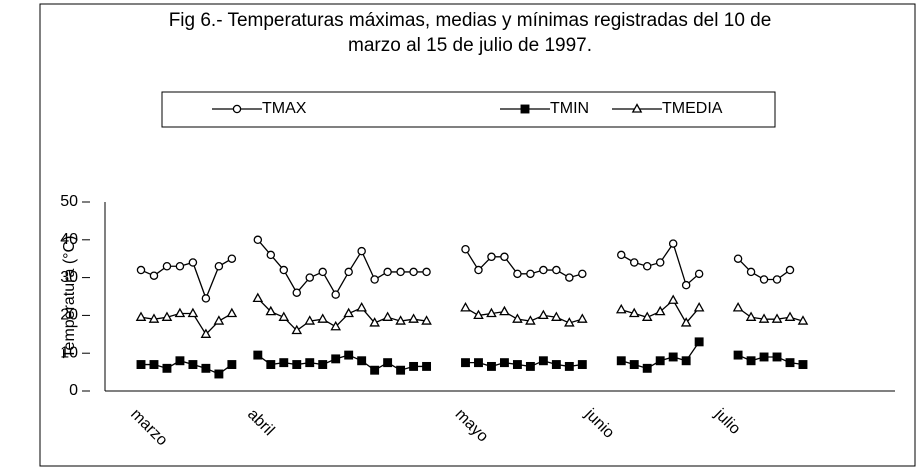  Describe the element at coordinates (470, 45) in the screenshot. I see `chart-title: marzo al 15 de julio de 1997.` at that location.